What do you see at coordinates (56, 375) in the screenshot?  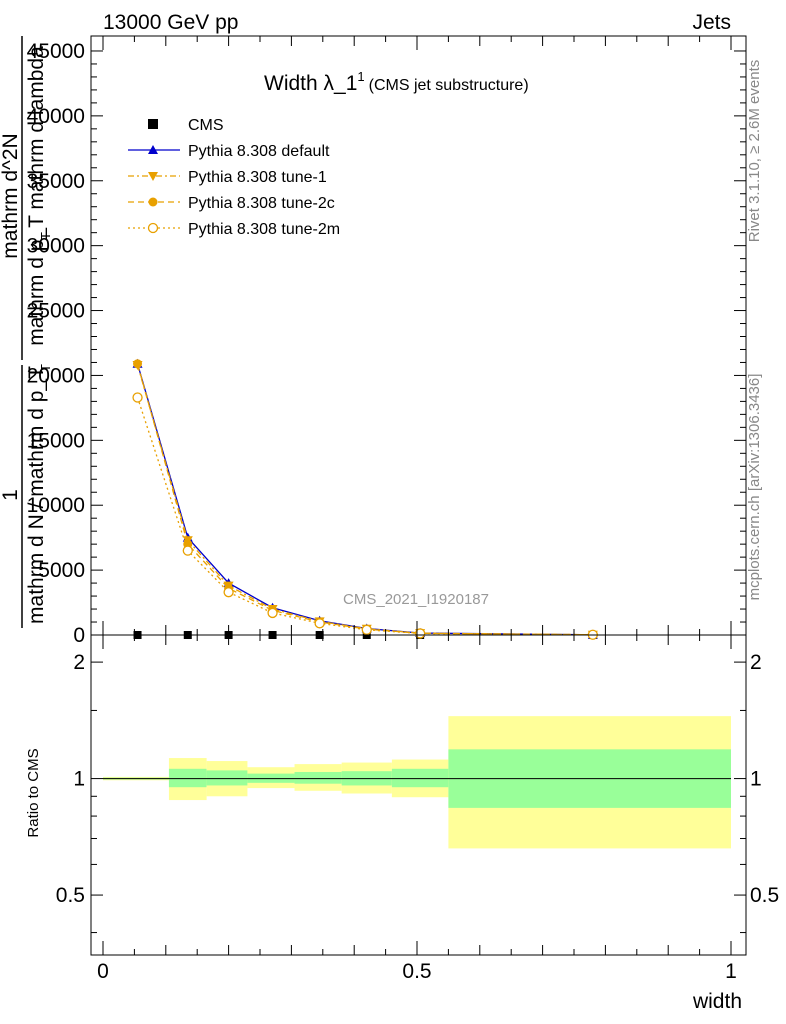 I see `main-ytick-label: 20000` at bounding box center [56, 375].